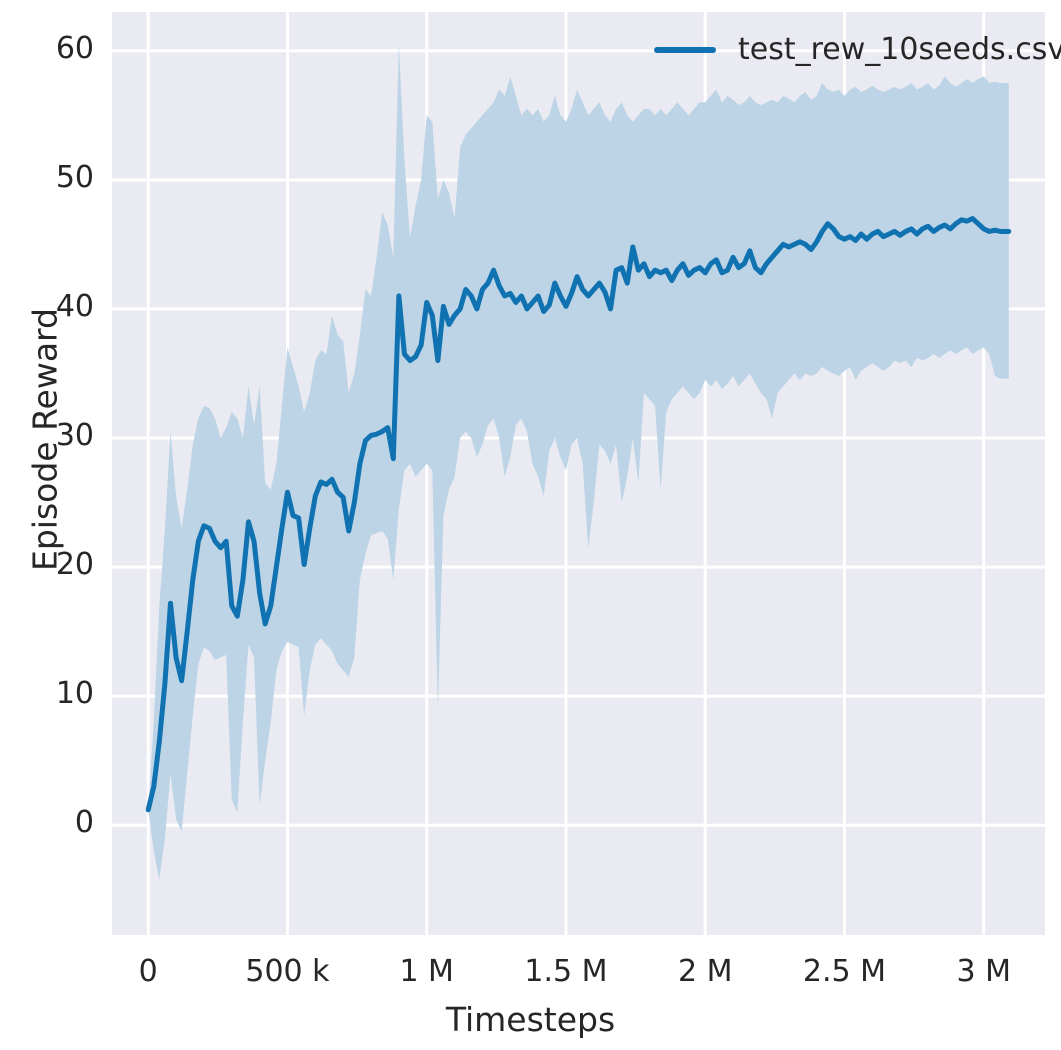 This screenshot has width=1061, height=1050. What do you see at coordinates (844, 971) in the screenshot?
I see `x-tick-label: 2.5 M` at bounding box center [844, 971].